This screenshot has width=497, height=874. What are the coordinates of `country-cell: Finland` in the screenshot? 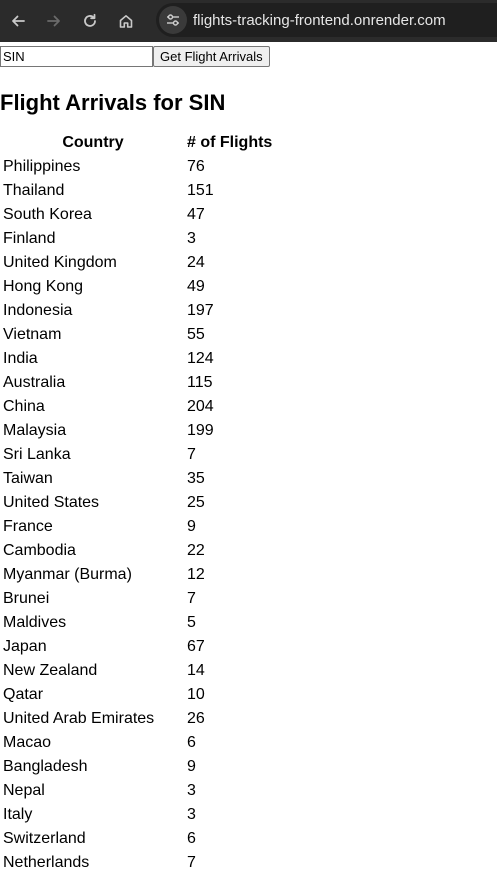 It's located at (29, 238).